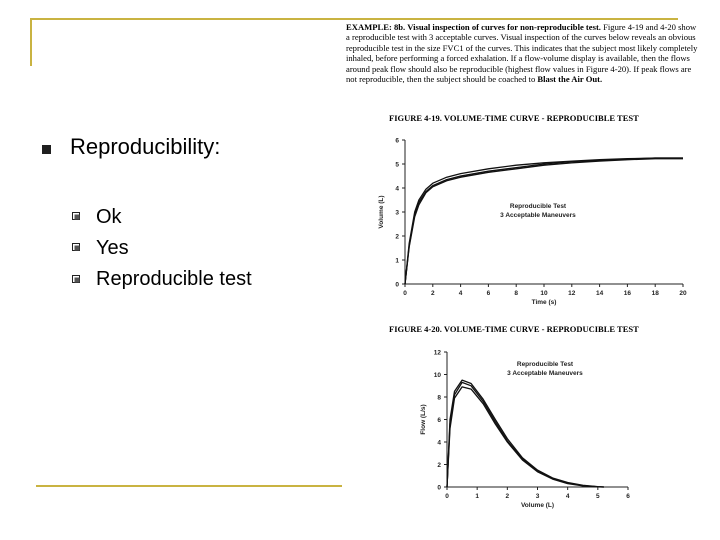 This screenshot has width=720, height=540. Describe the element at coordinates (354, 19) in the screenshot. I see `frame-top-line` at that location.